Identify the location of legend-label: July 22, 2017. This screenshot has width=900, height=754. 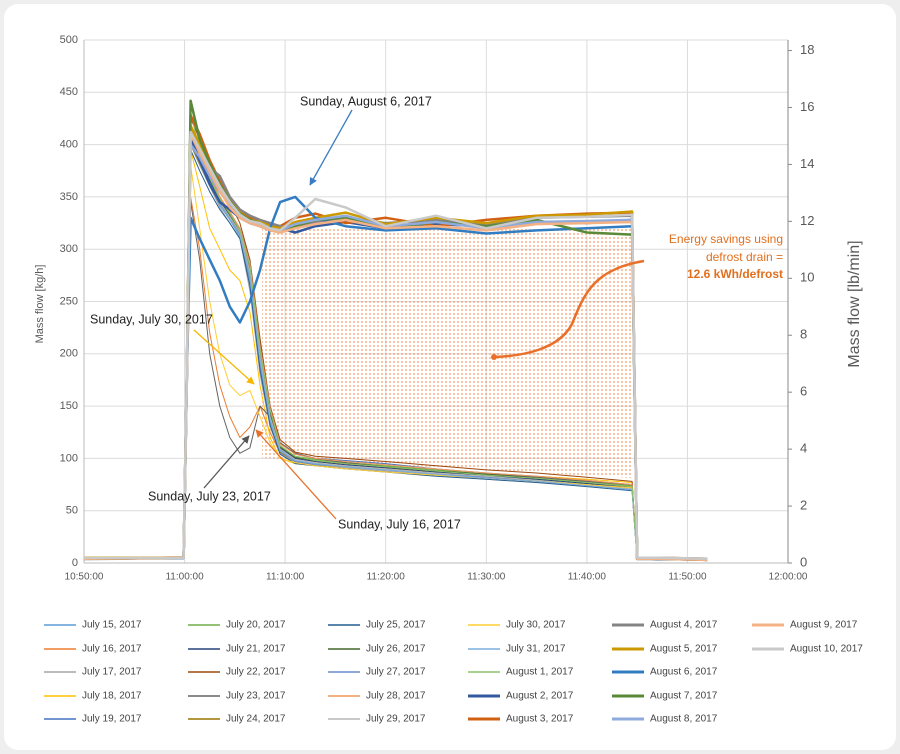
(256, 672).